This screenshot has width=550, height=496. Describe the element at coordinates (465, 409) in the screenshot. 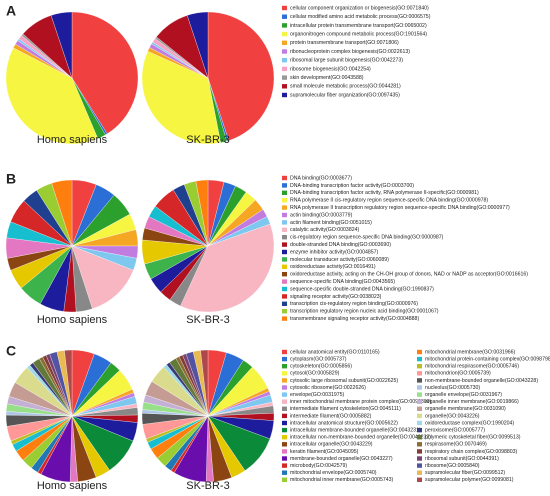

I see `legend-label: organelle membrane(GO:0031090)` at that location.